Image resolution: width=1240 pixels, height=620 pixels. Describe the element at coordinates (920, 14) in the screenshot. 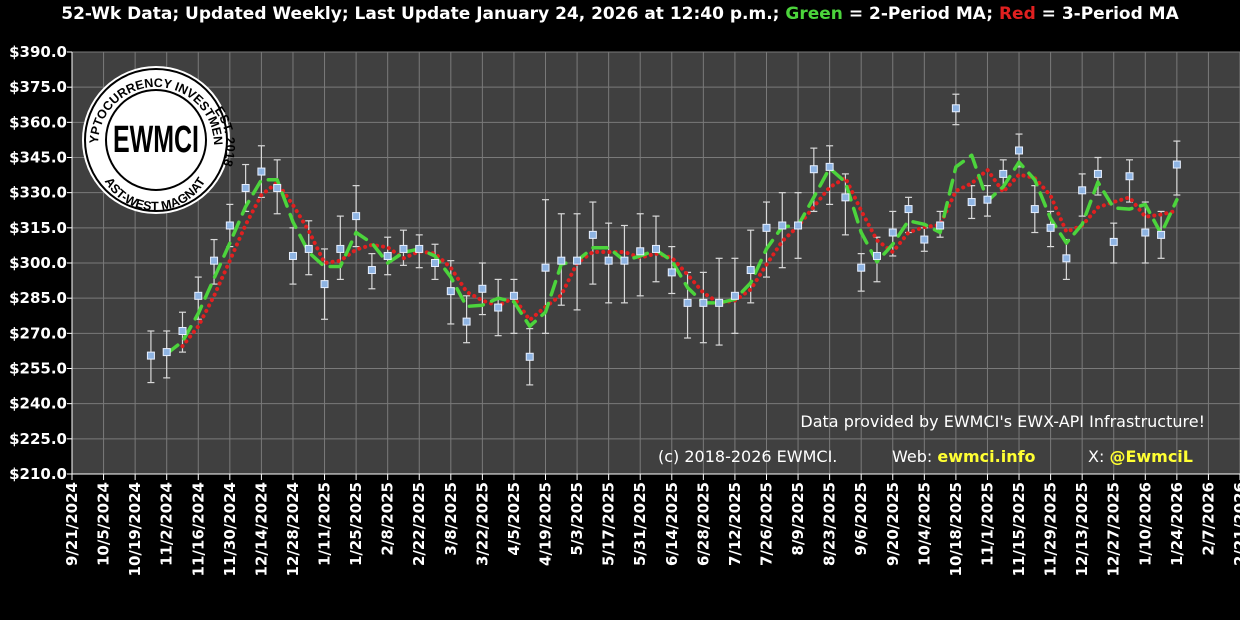

I see `title-green-legend: = 2-Period MA;` at that location.